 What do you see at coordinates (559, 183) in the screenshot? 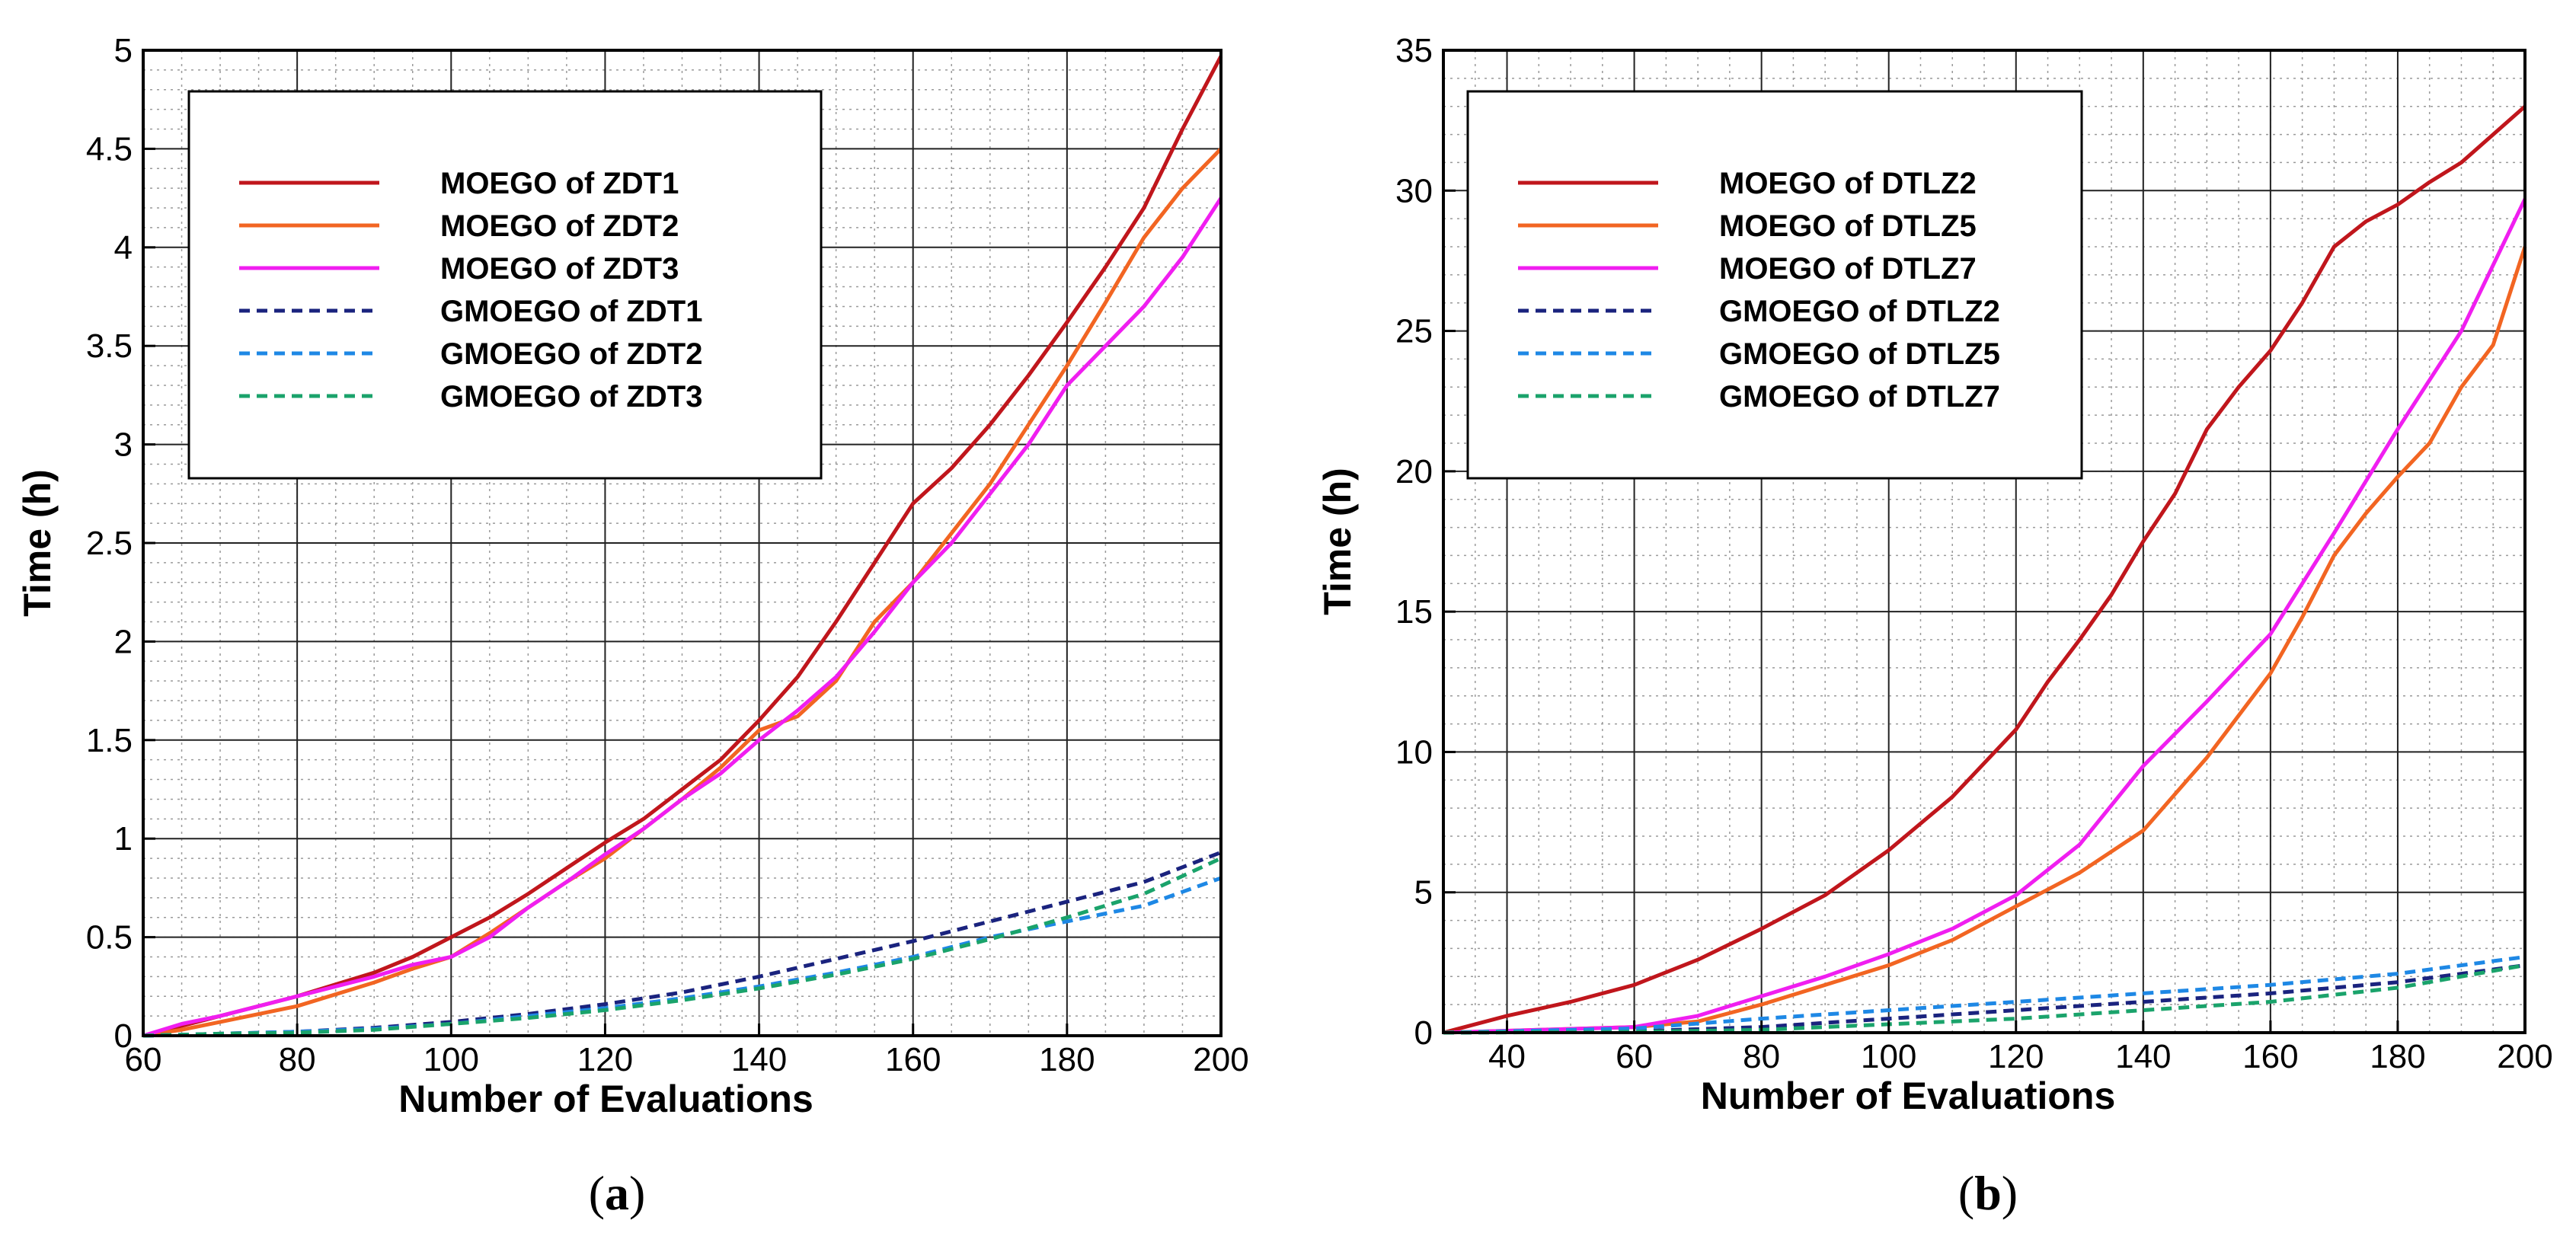
I see `legend-label: MOEGO of ZDT1` at bounding box center [559, 183].